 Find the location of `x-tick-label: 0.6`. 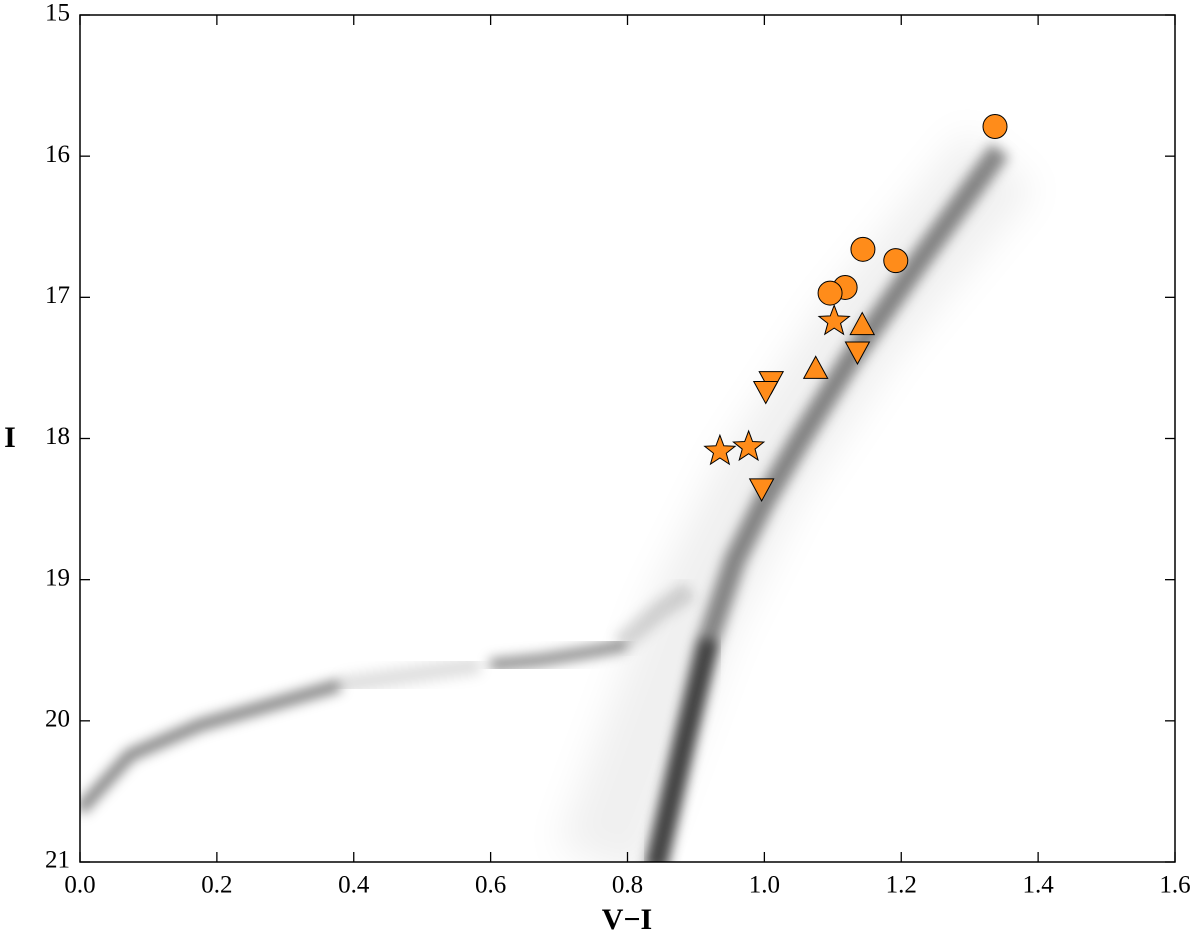

x-tick-label: 0.6 is located at coordinates (490, 885).